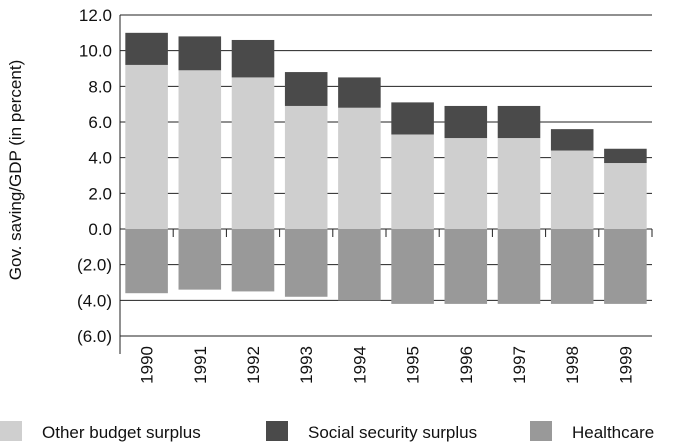 This screenshot has width=676, height=447. What do you see at coordinates (613, 432) in the screenshot?
I see `legend-label-2: Healthcare` at bounding box center [613, 432].